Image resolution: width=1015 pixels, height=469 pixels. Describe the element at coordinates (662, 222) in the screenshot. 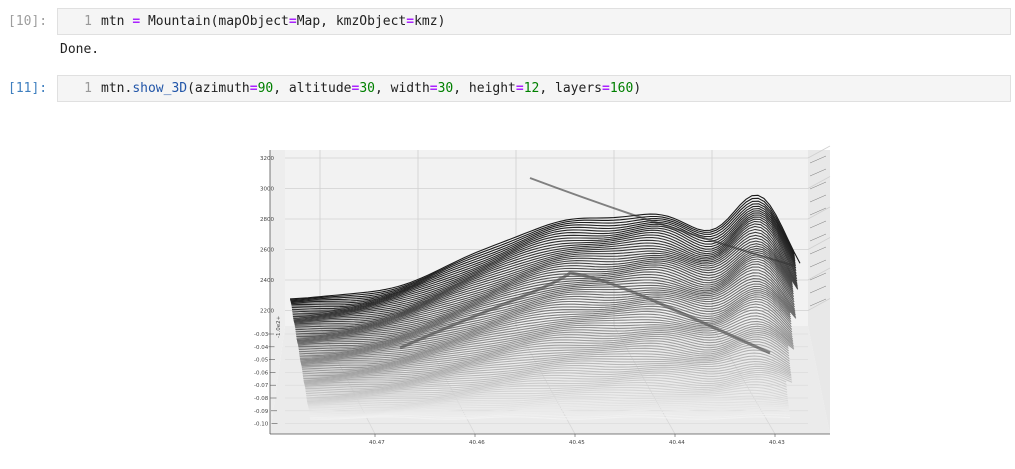

I see `ridge-line` at that location.